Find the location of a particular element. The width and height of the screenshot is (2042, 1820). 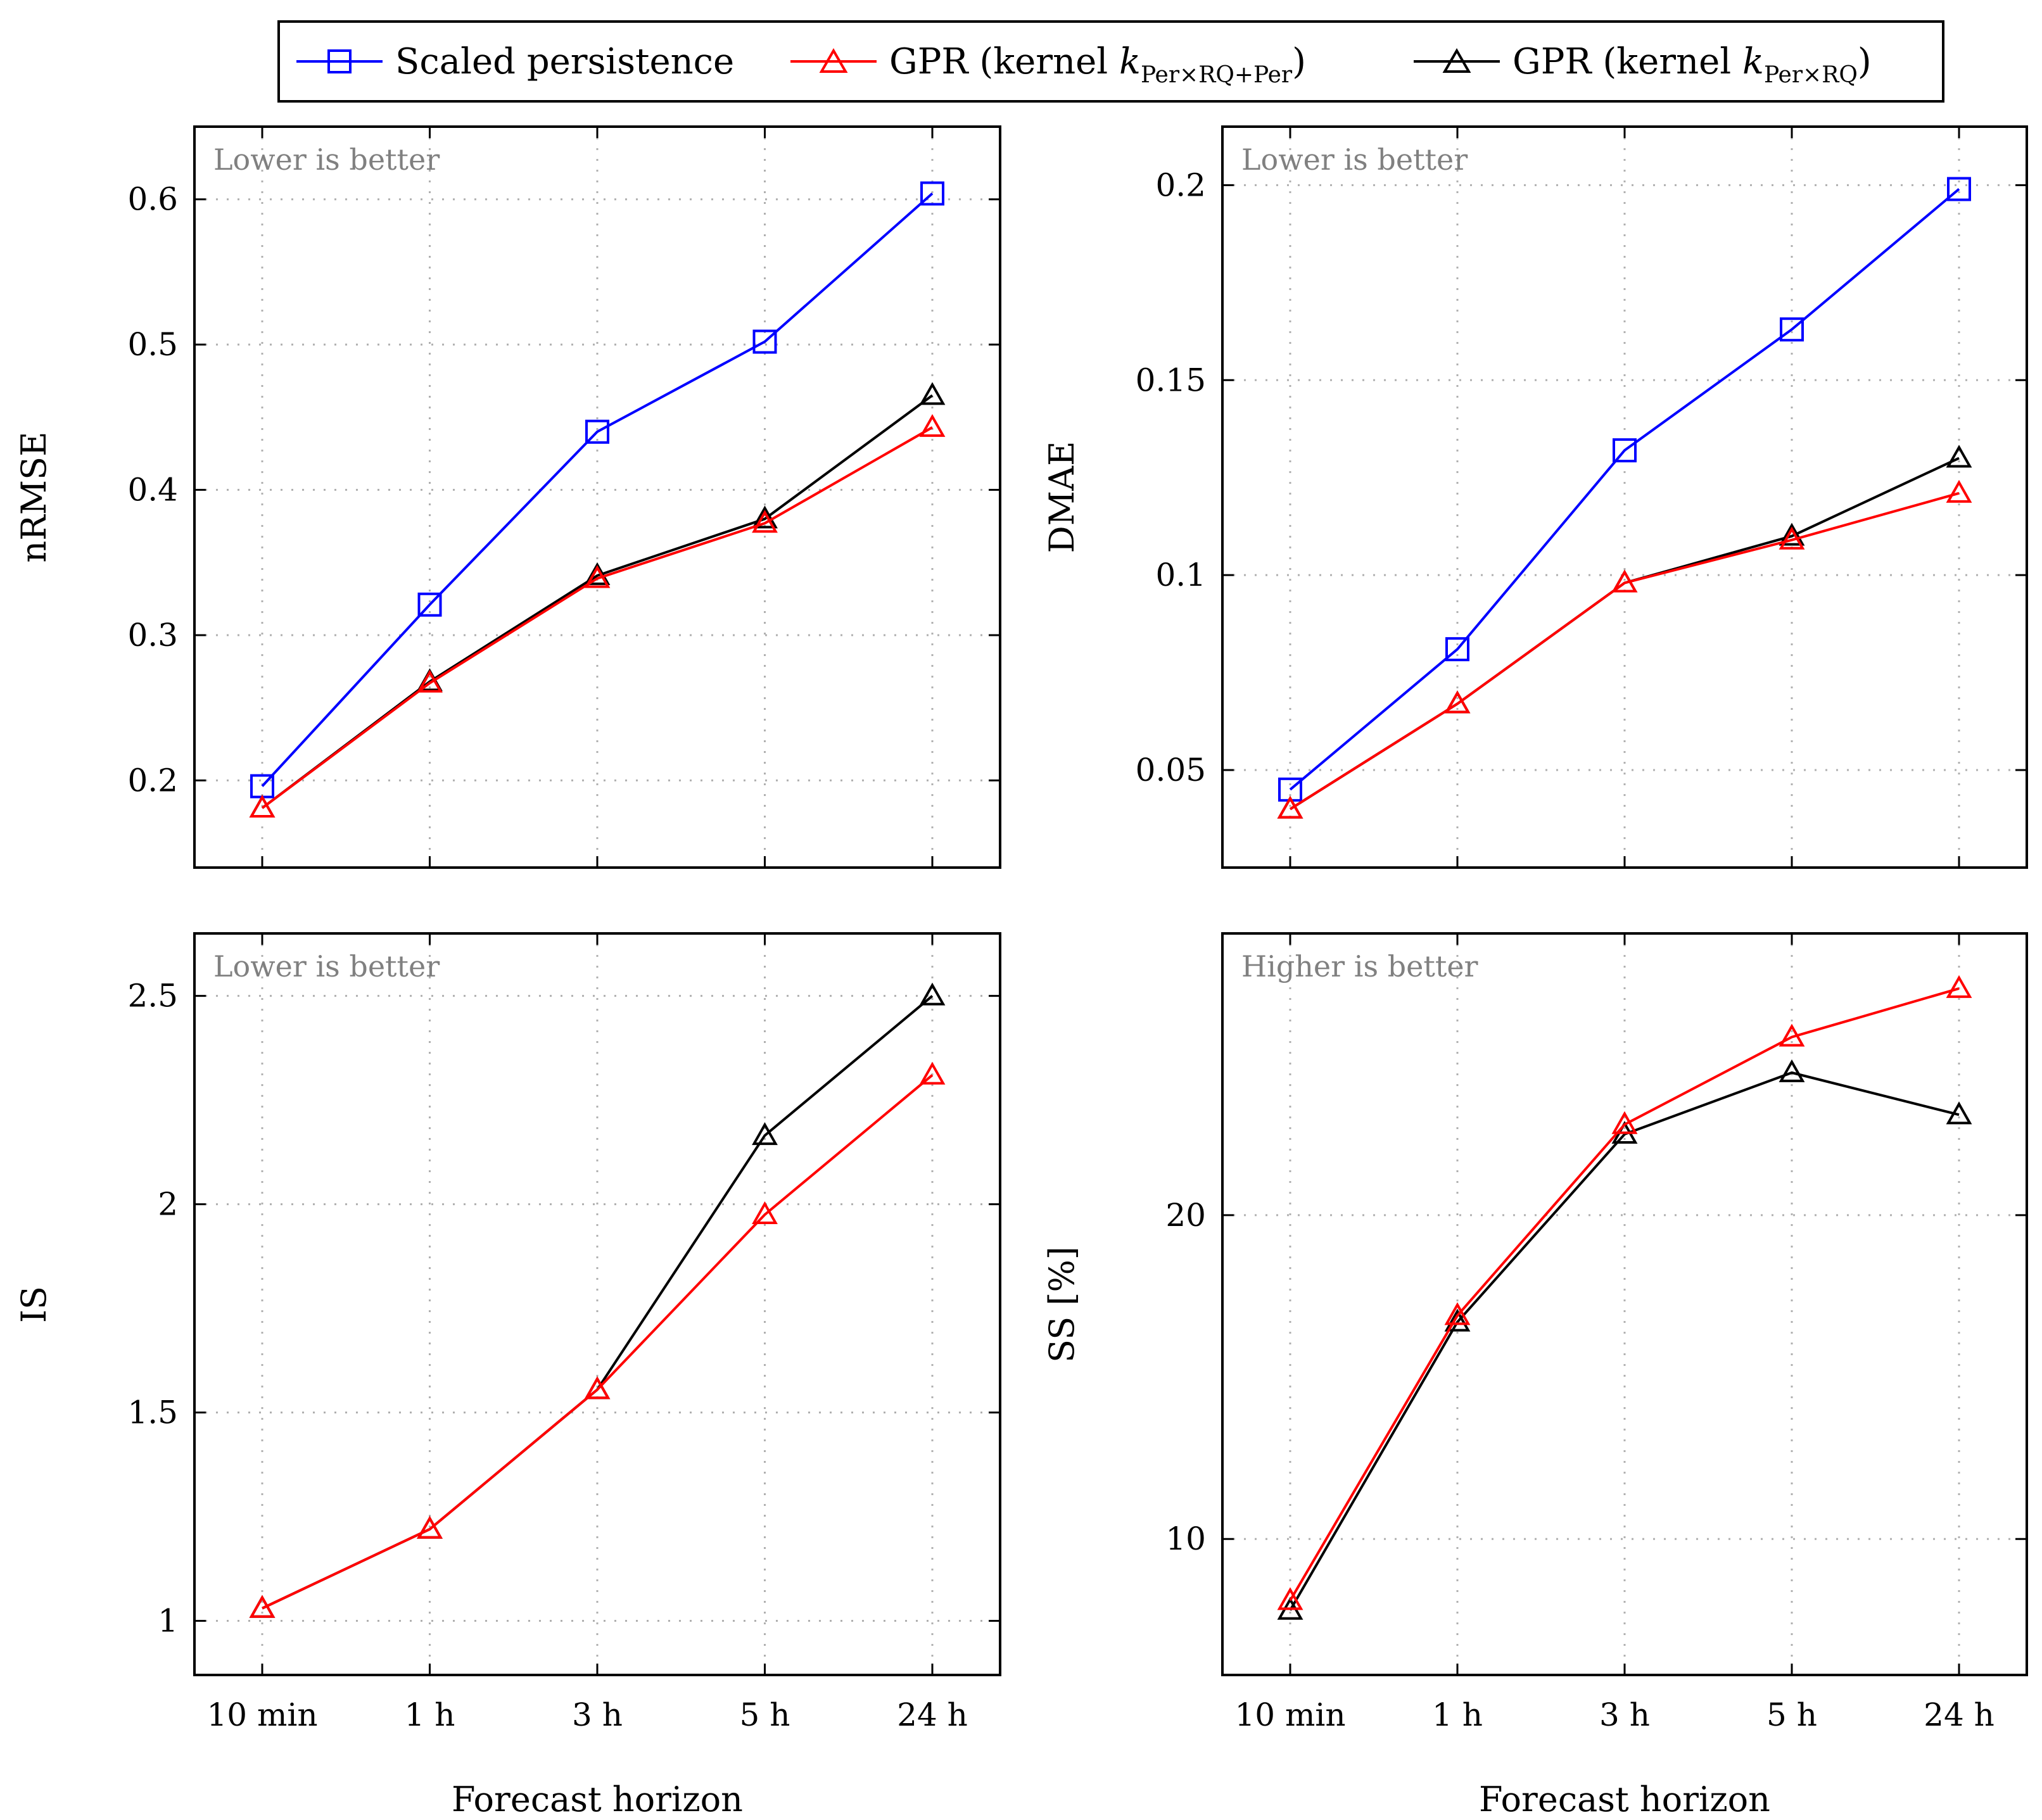

series-gpr-kernel-k-per-rq is located at coordinates (1624, 1339).